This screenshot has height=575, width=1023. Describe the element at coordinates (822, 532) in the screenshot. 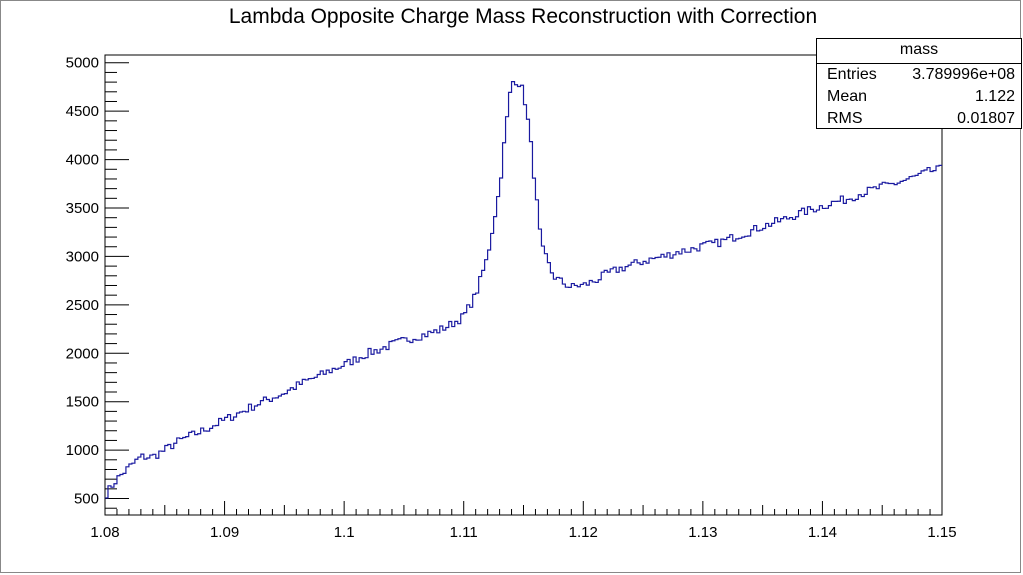

I see `x-tick-label: 1.14` at that location.